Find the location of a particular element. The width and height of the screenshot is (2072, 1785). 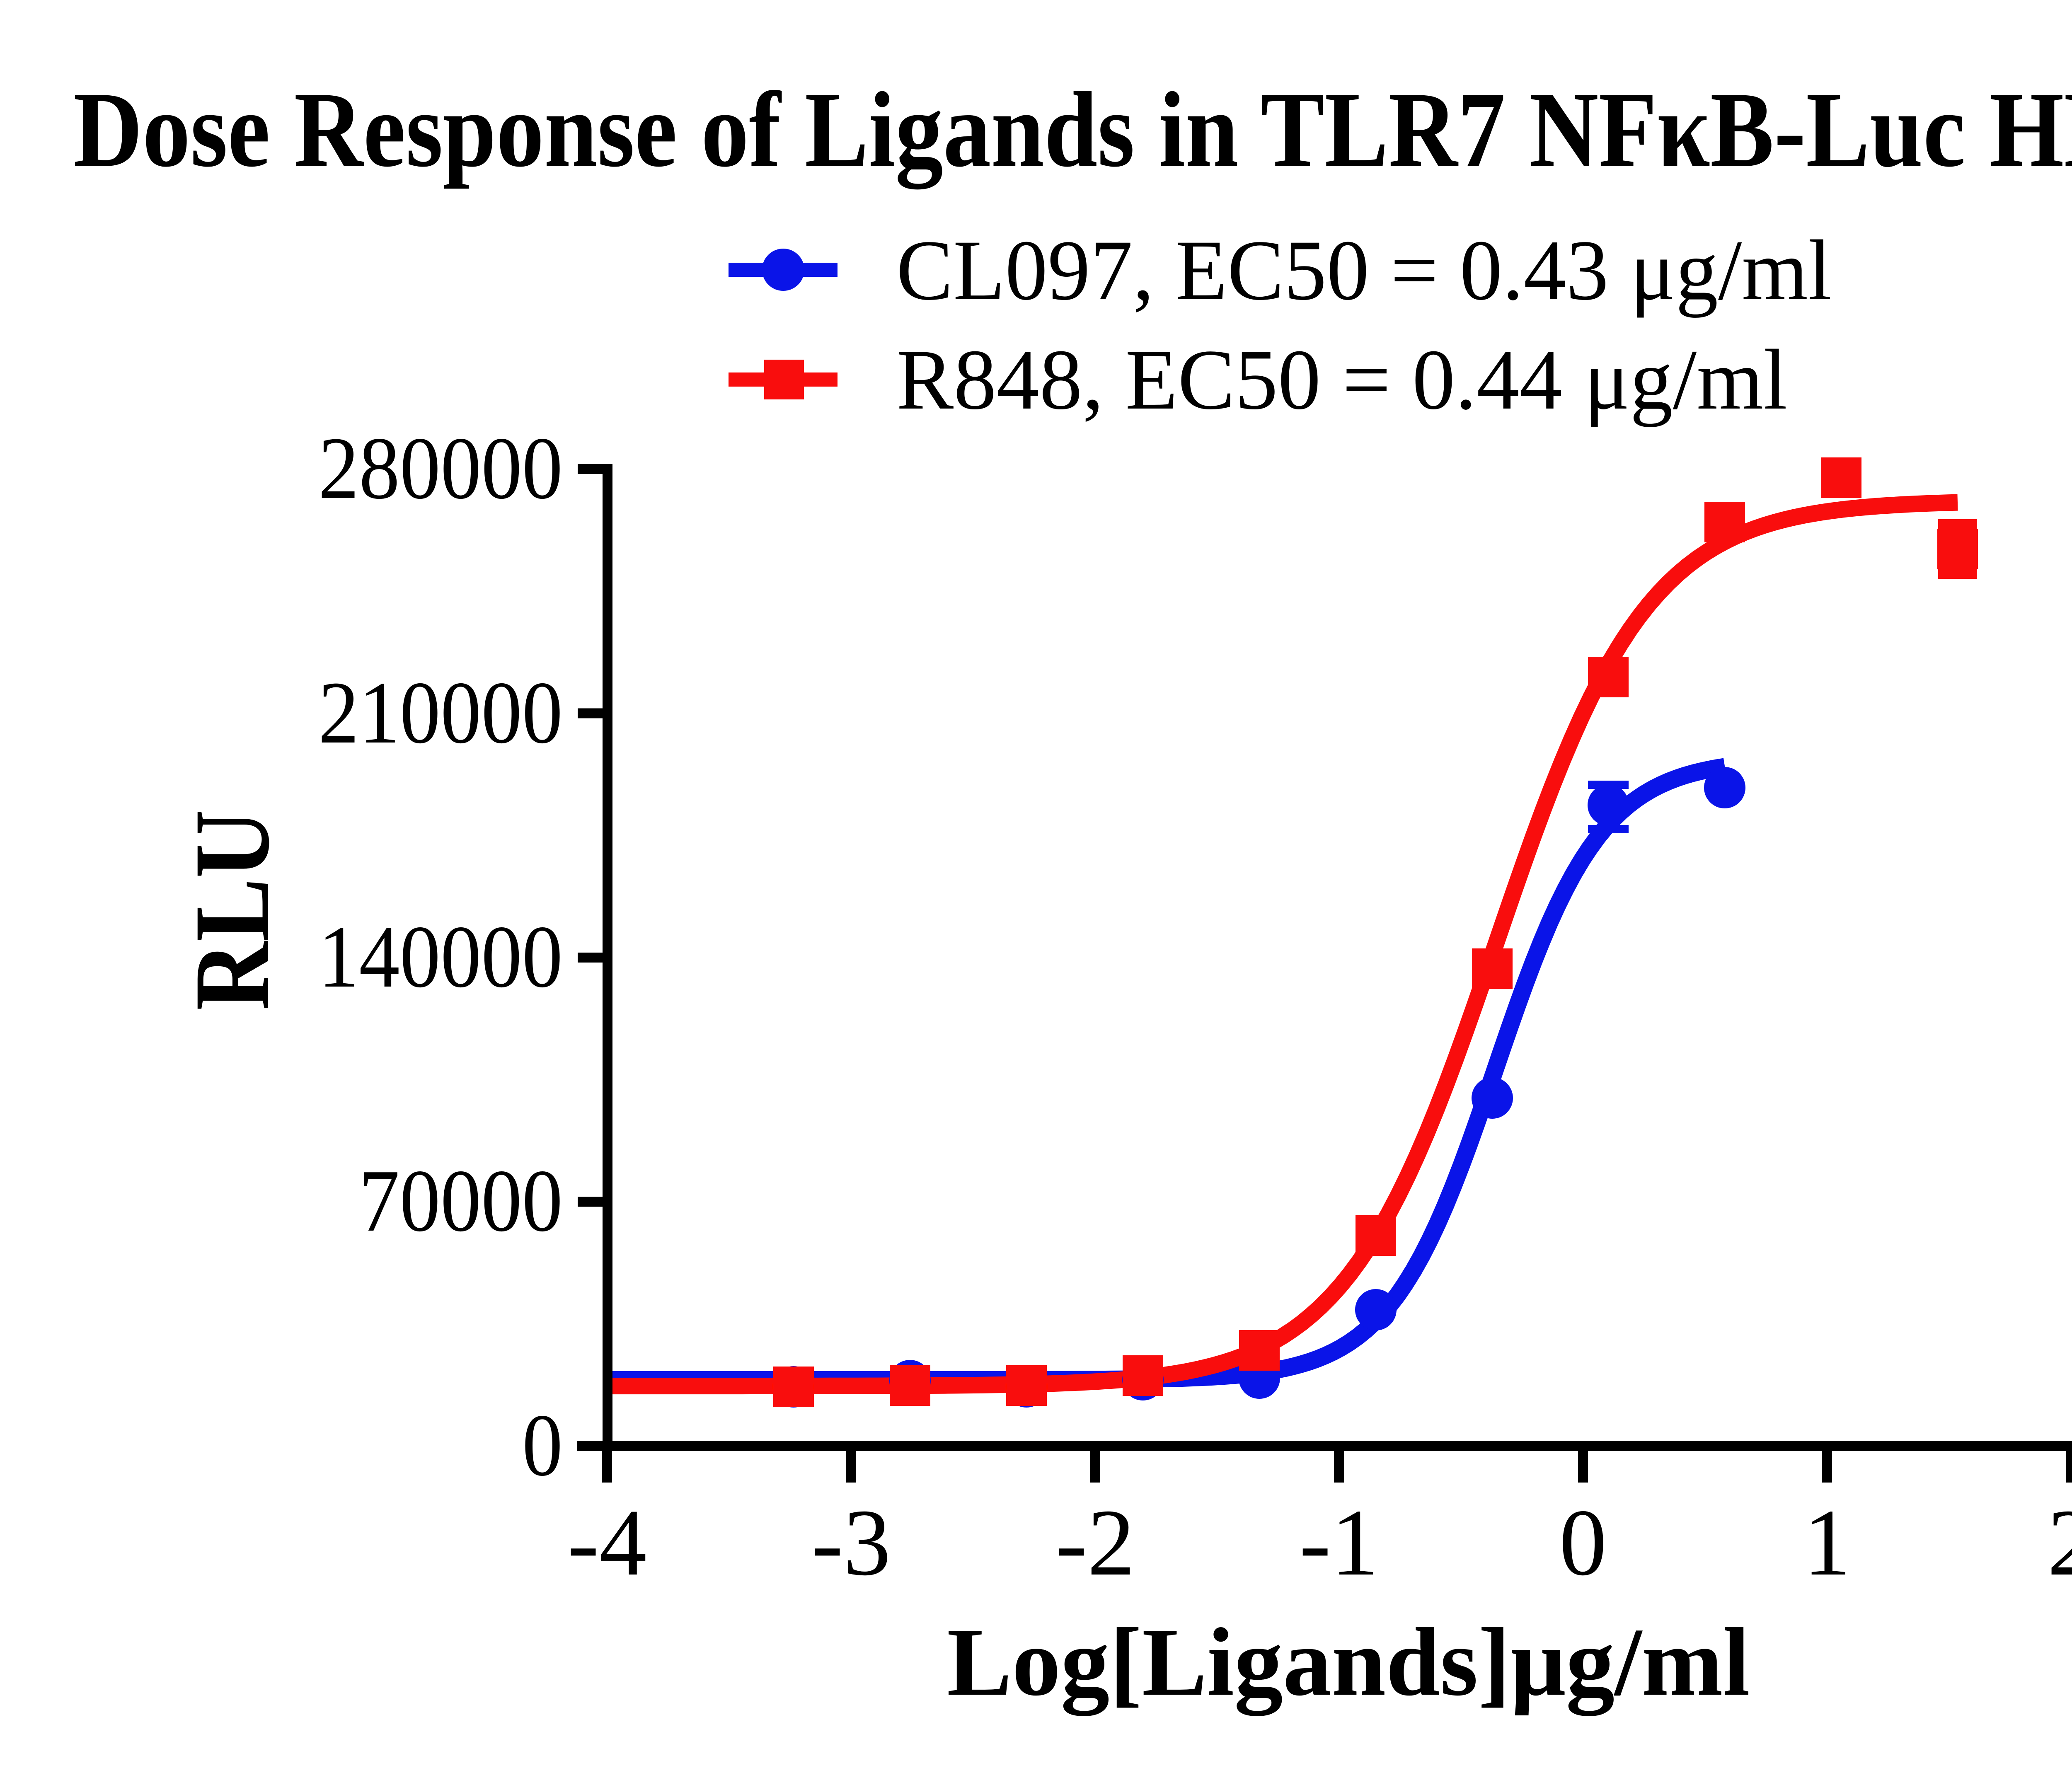

svg-text: Log[Ligands]μg/ml is located at coordinates (1348, 1662).